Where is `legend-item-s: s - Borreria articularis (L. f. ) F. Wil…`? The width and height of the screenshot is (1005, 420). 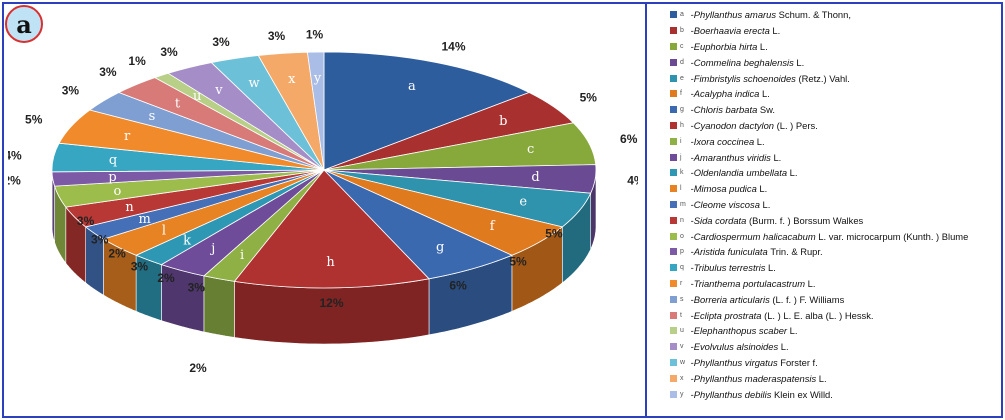 legend-item-s: s - Borreria articularis (L. f. ) F. Wil… is located at coordinates (835, 299).